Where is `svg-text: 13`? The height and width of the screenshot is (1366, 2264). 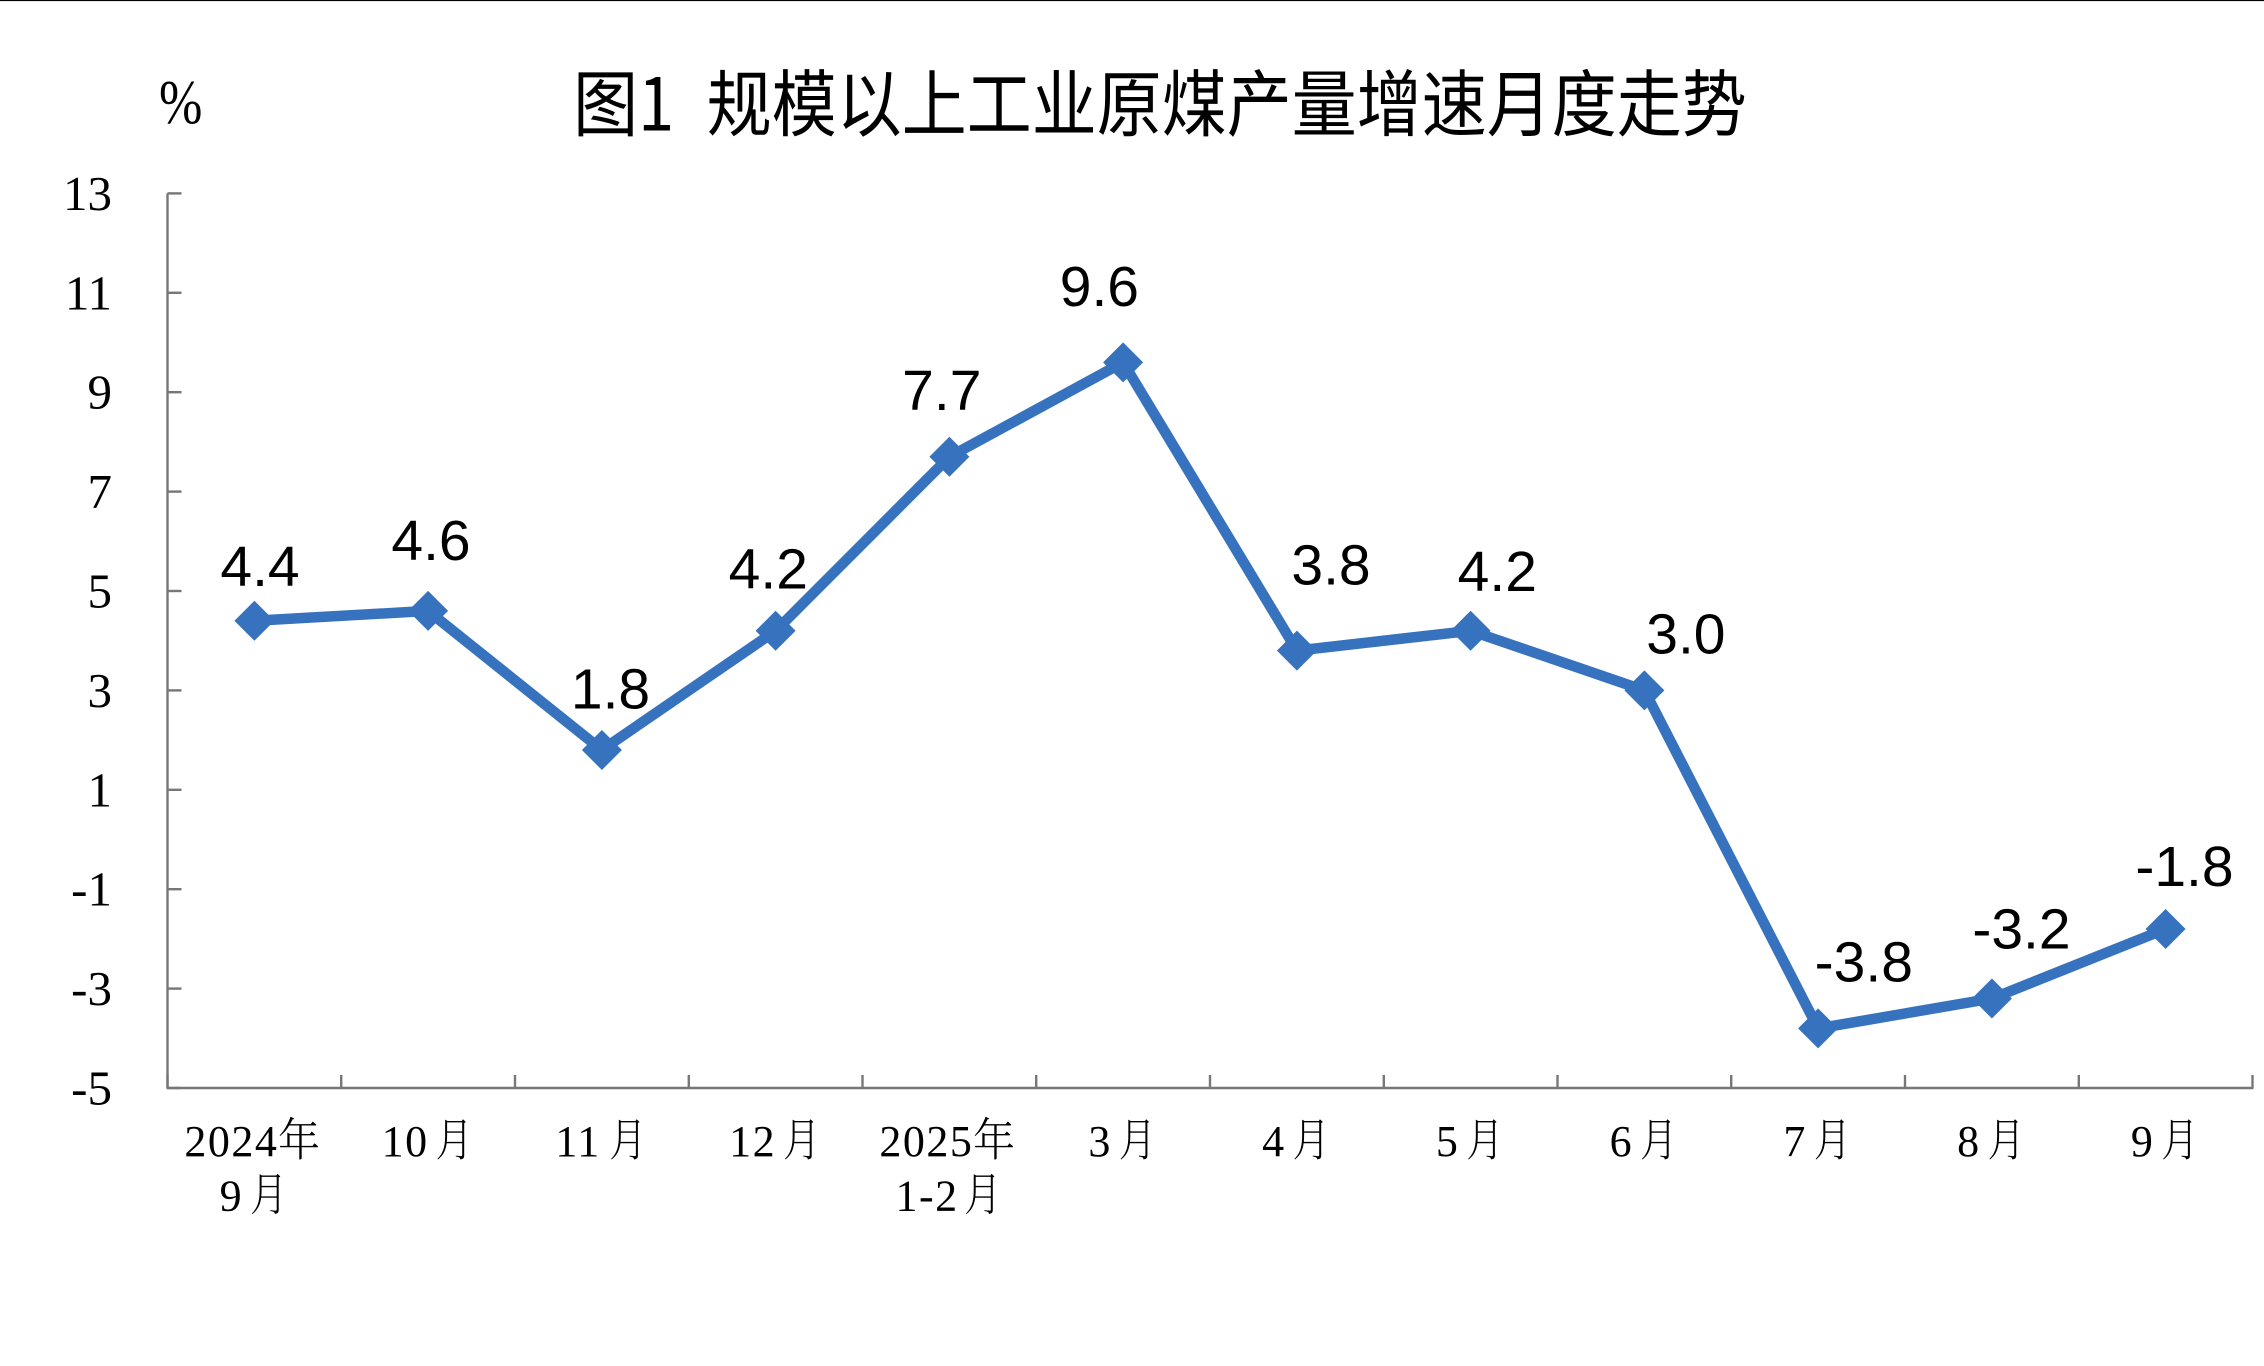 svg-text: 13 is located at coordinates (87, 193).